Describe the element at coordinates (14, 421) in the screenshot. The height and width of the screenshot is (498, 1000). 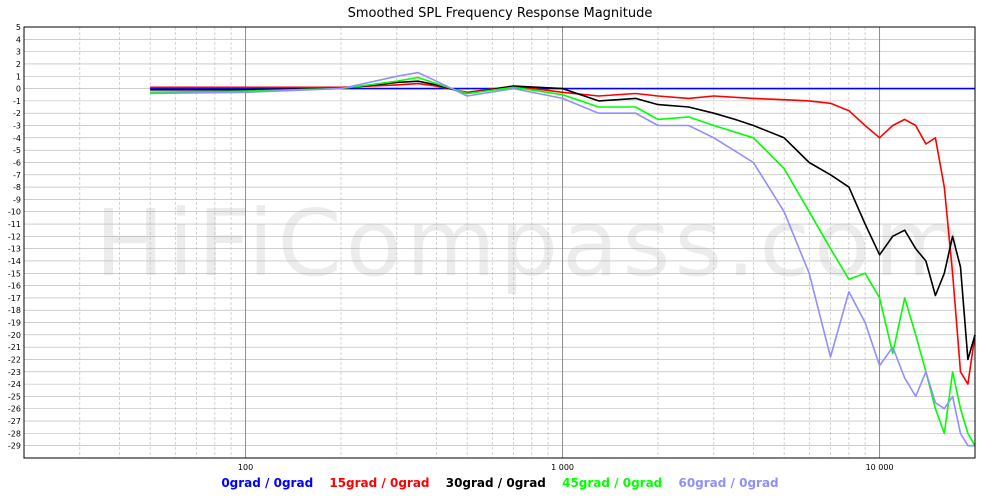
I see `y-tick-label: -27` at that location.